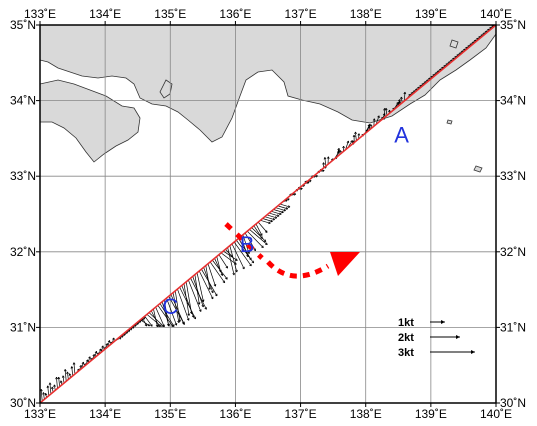  I want to click on lat-label-right: 35˚N, so click(513, 25).